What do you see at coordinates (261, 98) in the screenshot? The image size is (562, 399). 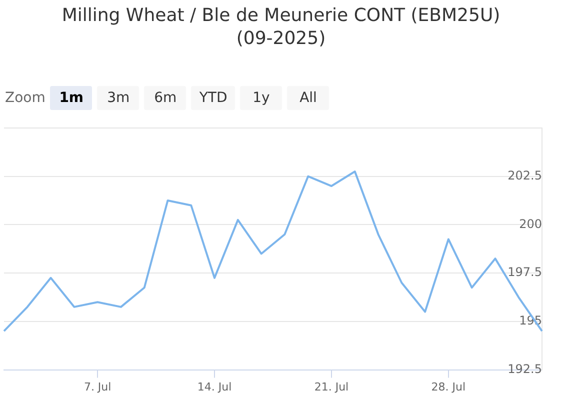 I see `text: 1y` at bounding box center [261, 98].